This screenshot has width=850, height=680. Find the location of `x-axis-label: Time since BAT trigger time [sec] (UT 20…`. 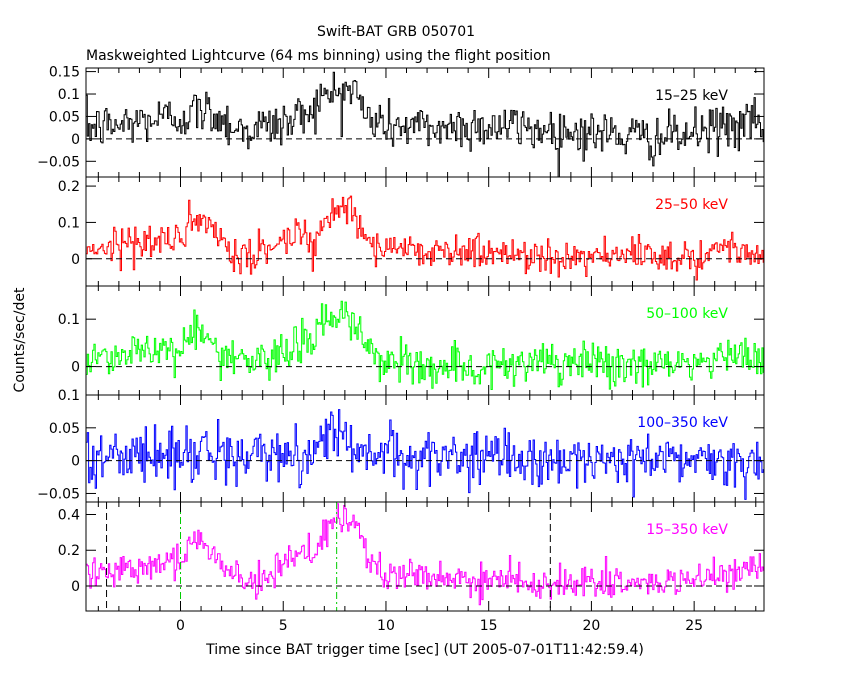

x-axis-label: Time since BAT trigger time [sec] (UT 20… is located at coordinates (424, 650).